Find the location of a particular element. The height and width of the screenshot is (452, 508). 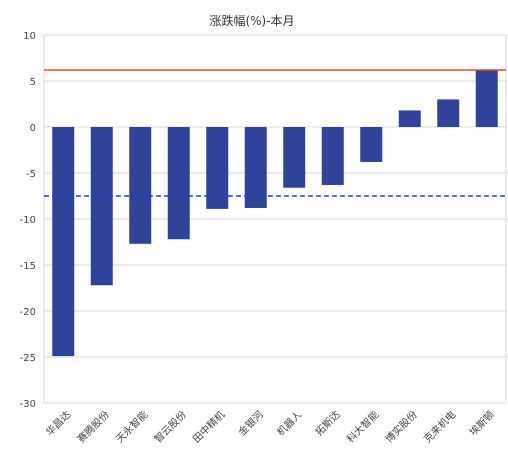

x-tick-label: 天永智能 is located at coordinates (131, 426).